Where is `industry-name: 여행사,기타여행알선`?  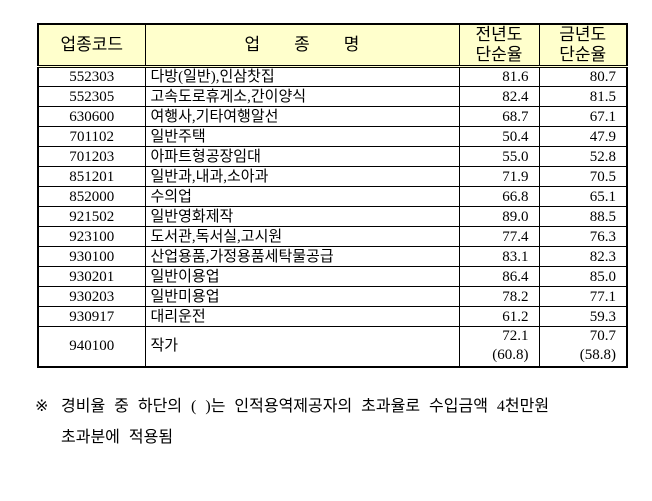 industry-name: 여행사,기타여행알선 is located at coordinates (302, 116).